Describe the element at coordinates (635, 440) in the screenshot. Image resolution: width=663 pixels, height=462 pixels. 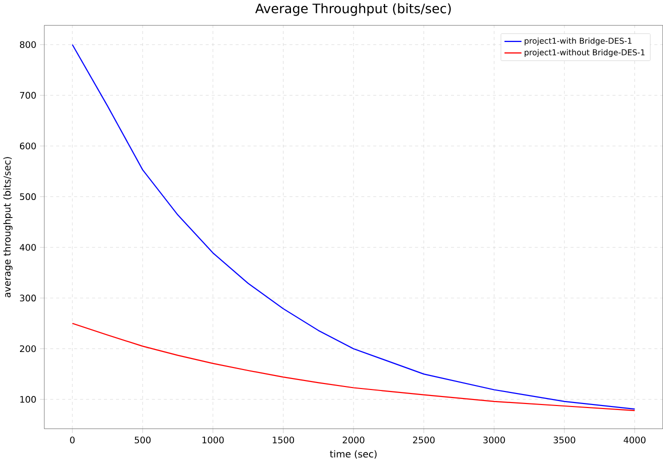
I see `x-tick-label: 4000` at that location.